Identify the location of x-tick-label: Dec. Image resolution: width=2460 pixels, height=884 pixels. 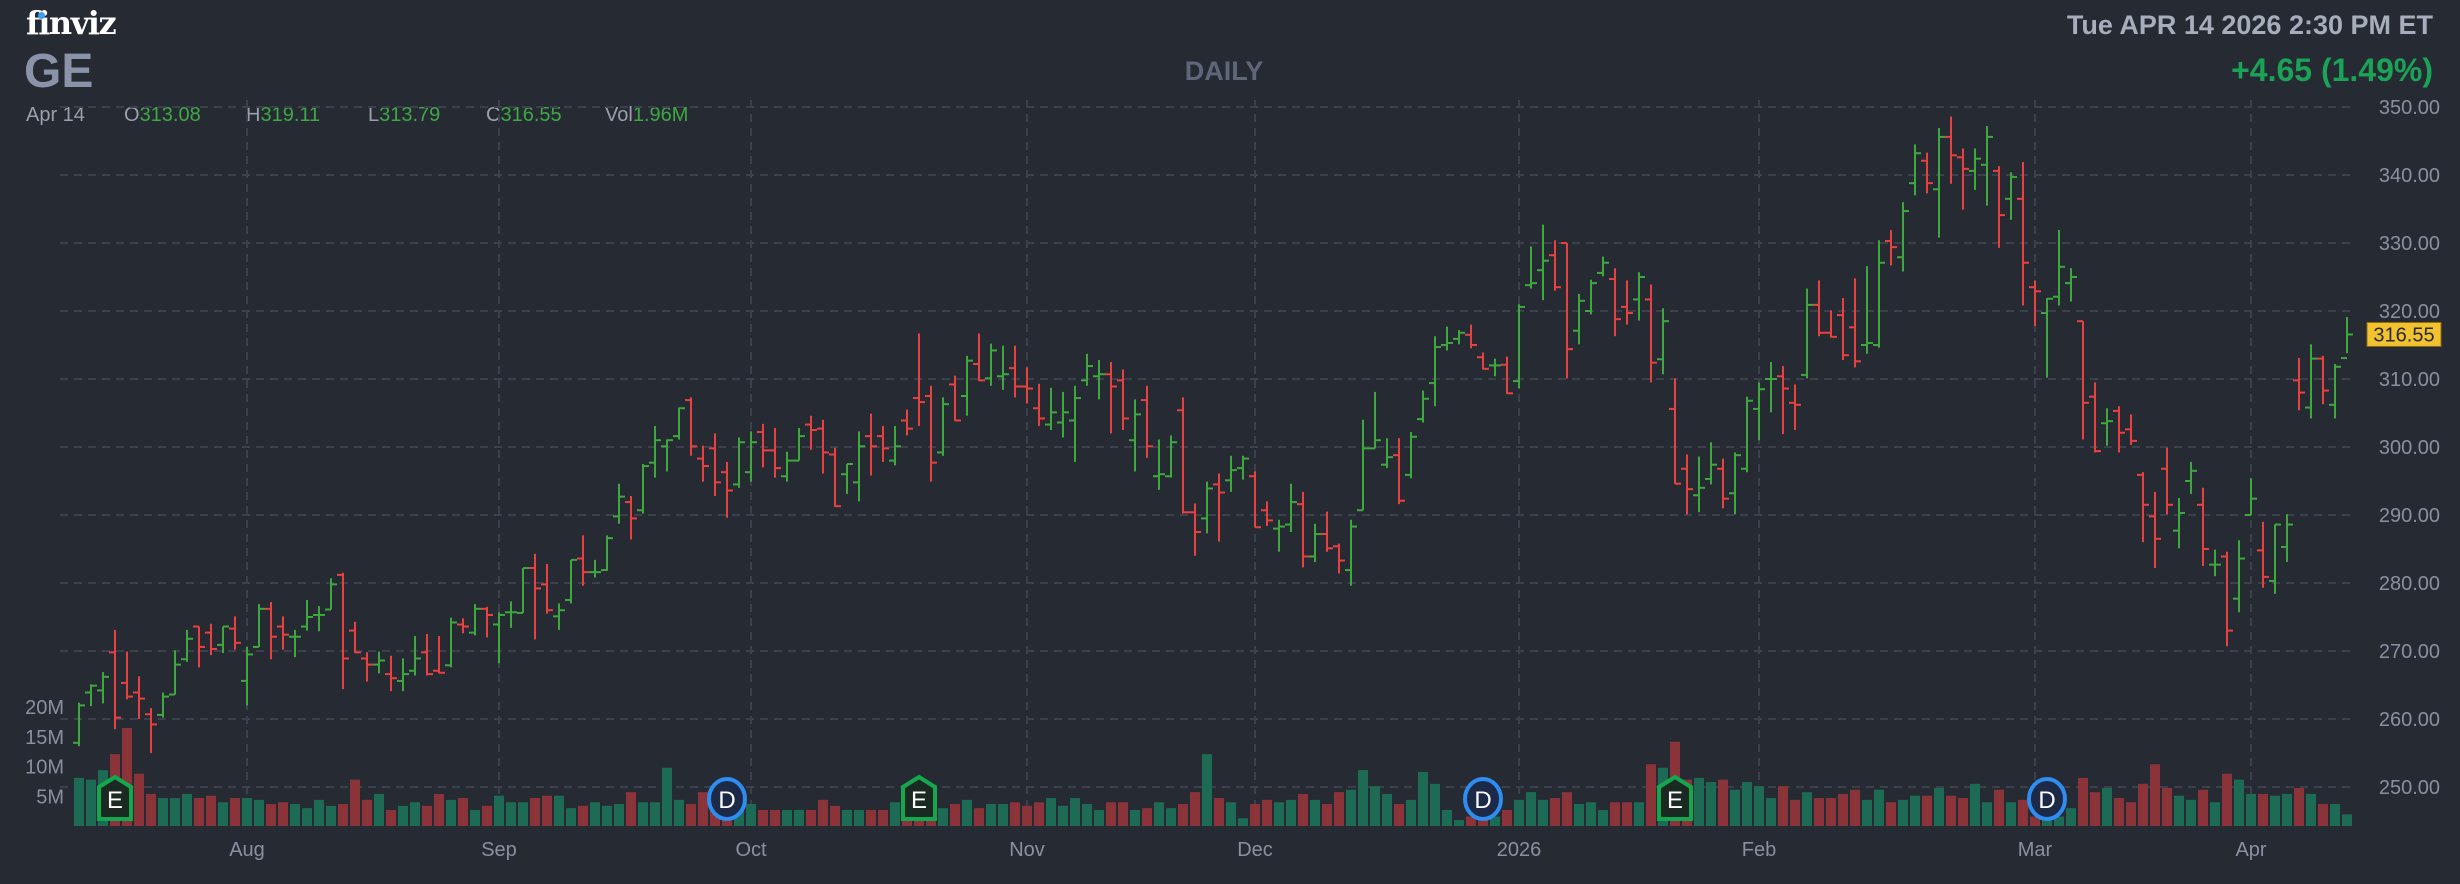
(1255, 850).